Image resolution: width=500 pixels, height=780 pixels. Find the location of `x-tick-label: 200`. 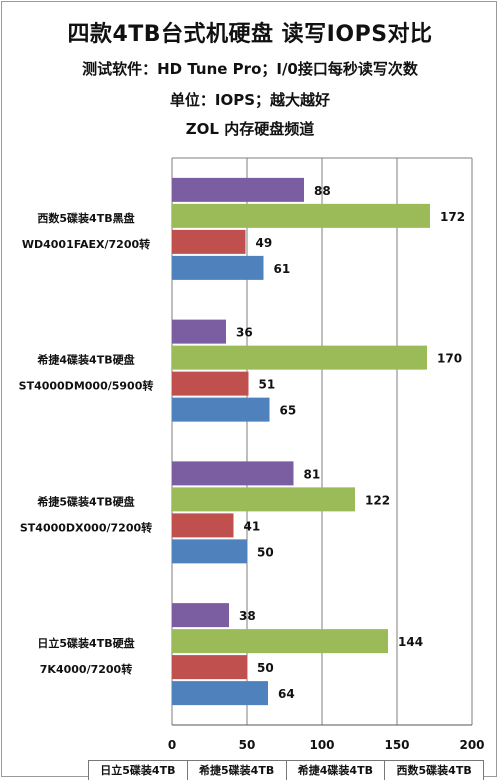

x-tick-label: 200 is located at coordinates (471, 745).